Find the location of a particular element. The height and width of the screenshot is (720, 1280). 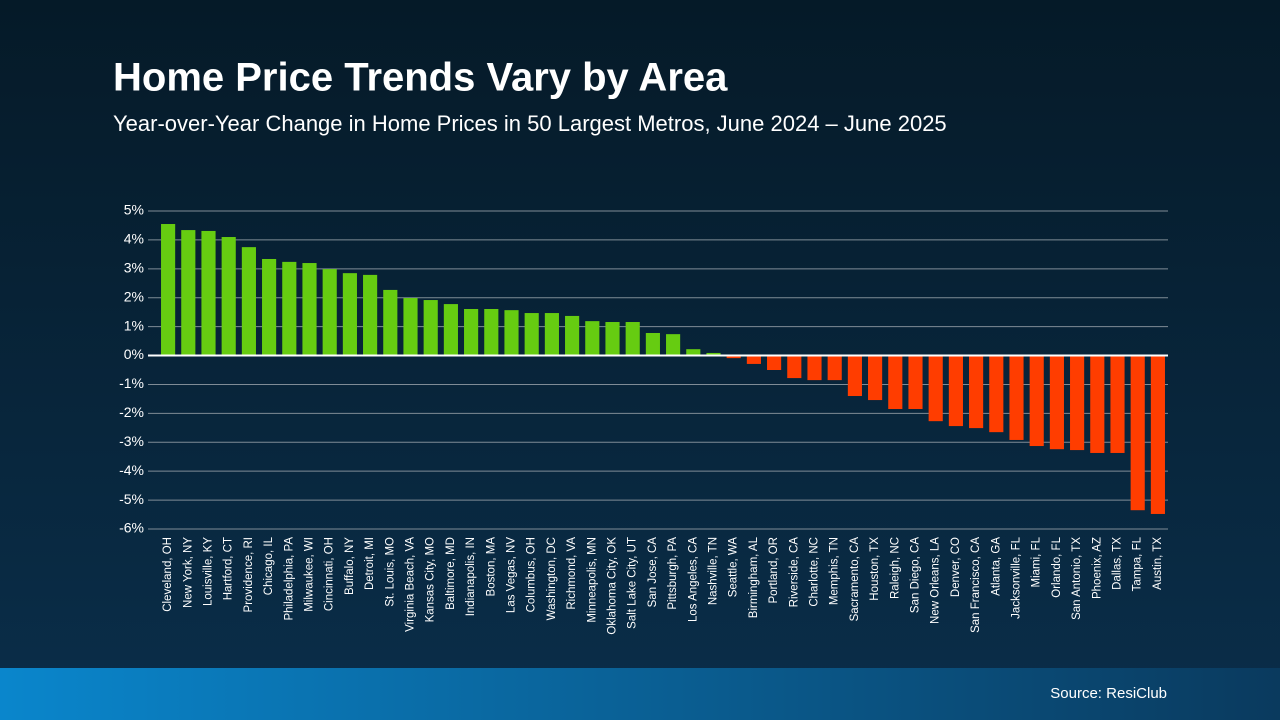

x-tick-label: Milwaukee, WI is located at coordinates (310, 574).